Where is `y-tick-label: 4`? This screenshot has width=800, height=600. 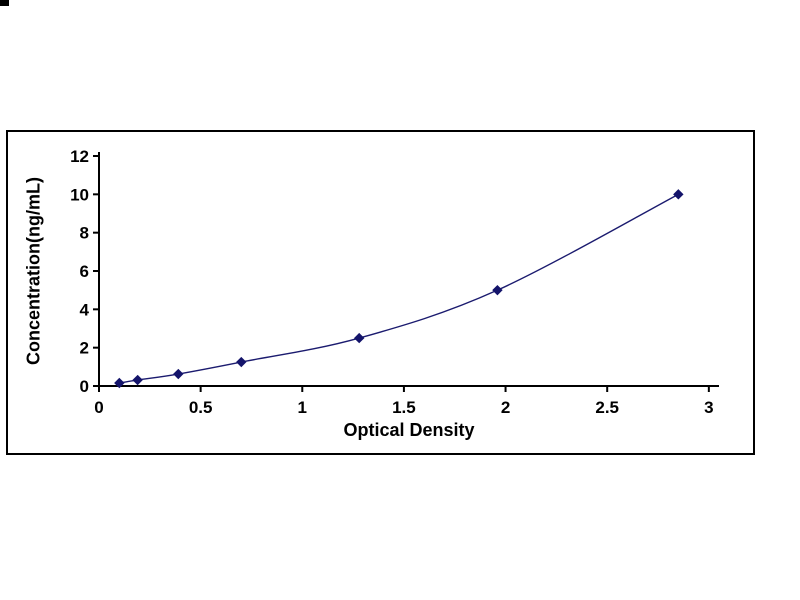
y-tick-label: 4 is located at coordinates (85, 309).